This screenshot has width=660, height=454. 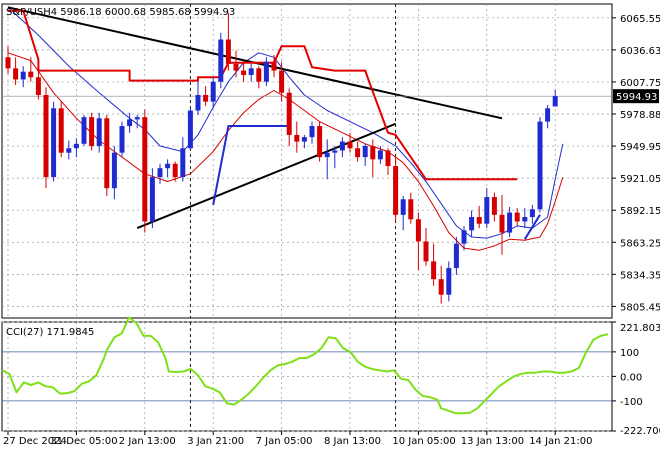 I want to click on cci-axis-tick-label: -222.7008, so click(x=640, y=431).